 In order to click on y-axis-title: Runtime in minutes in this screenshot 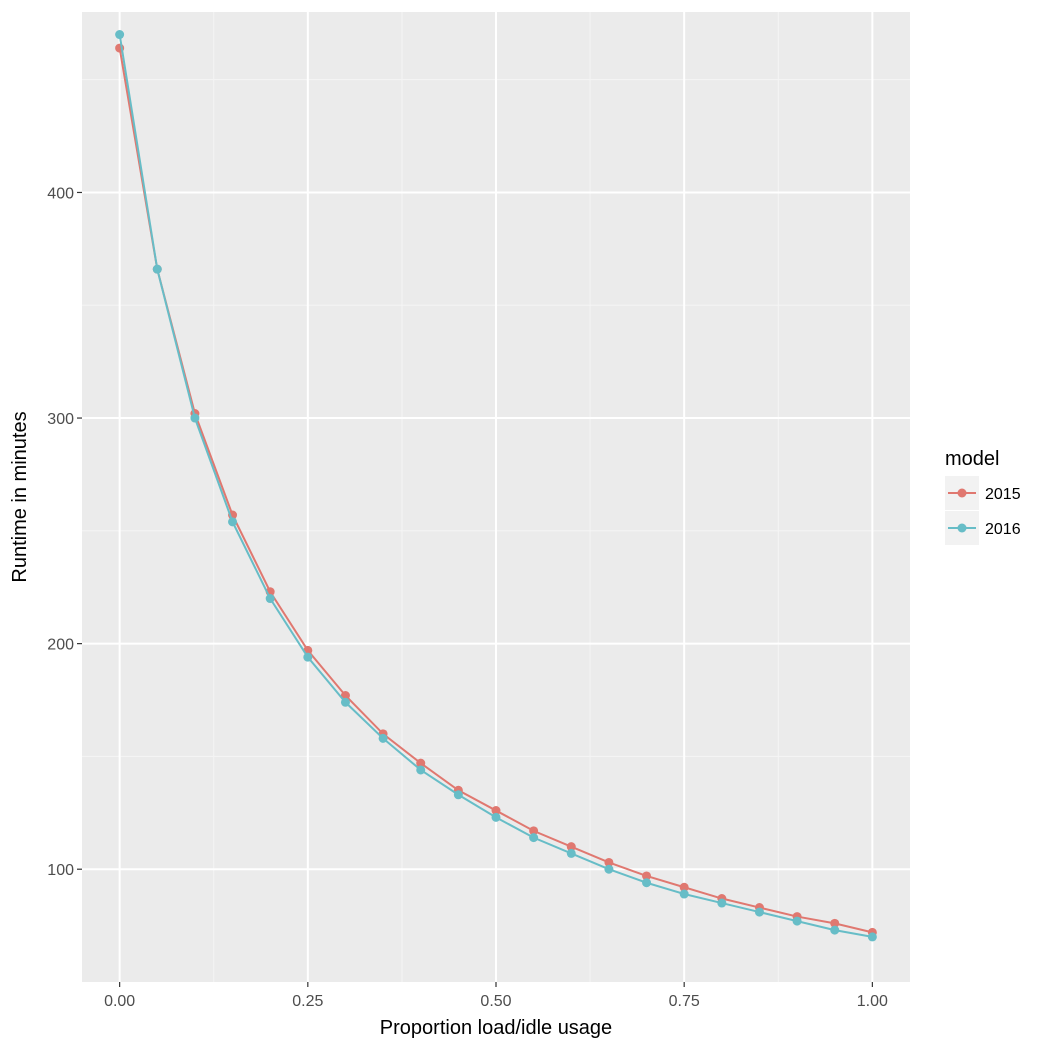, I will do `click(20, 496)`.